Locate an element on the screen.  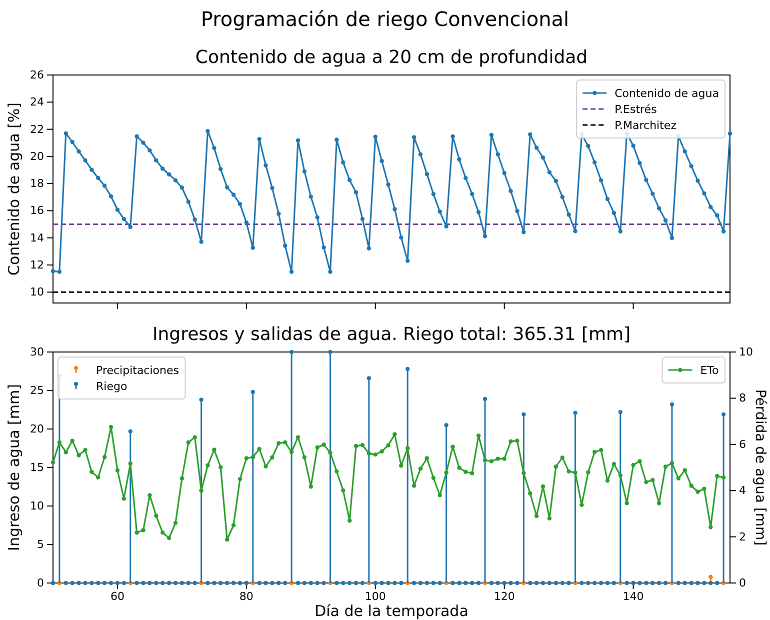
legend-label: P.Estrés is located at coordinates (636, 109).